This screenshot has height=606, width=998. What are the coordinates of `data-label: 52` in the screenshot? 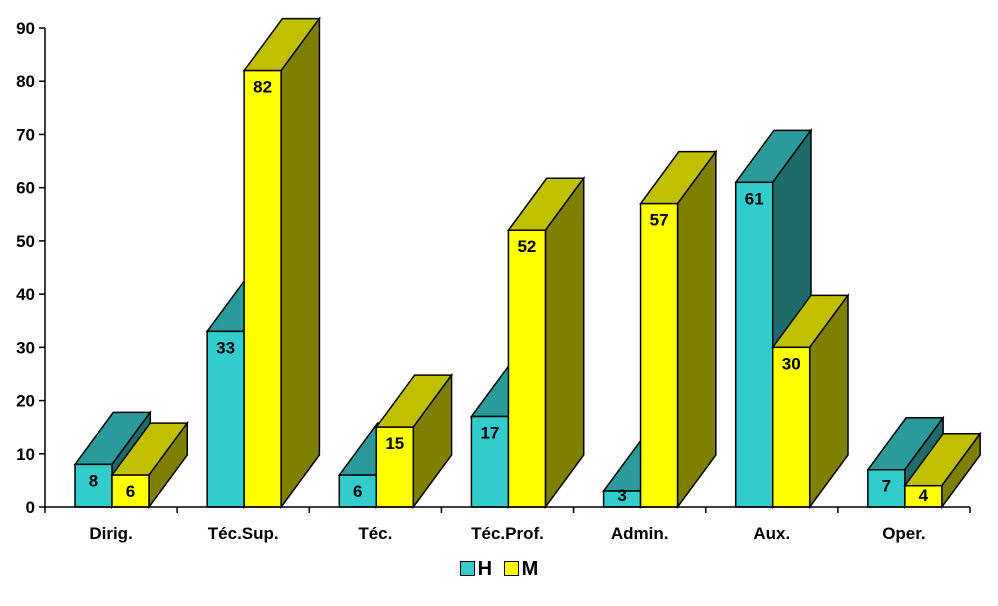 It's located at (526, 246).